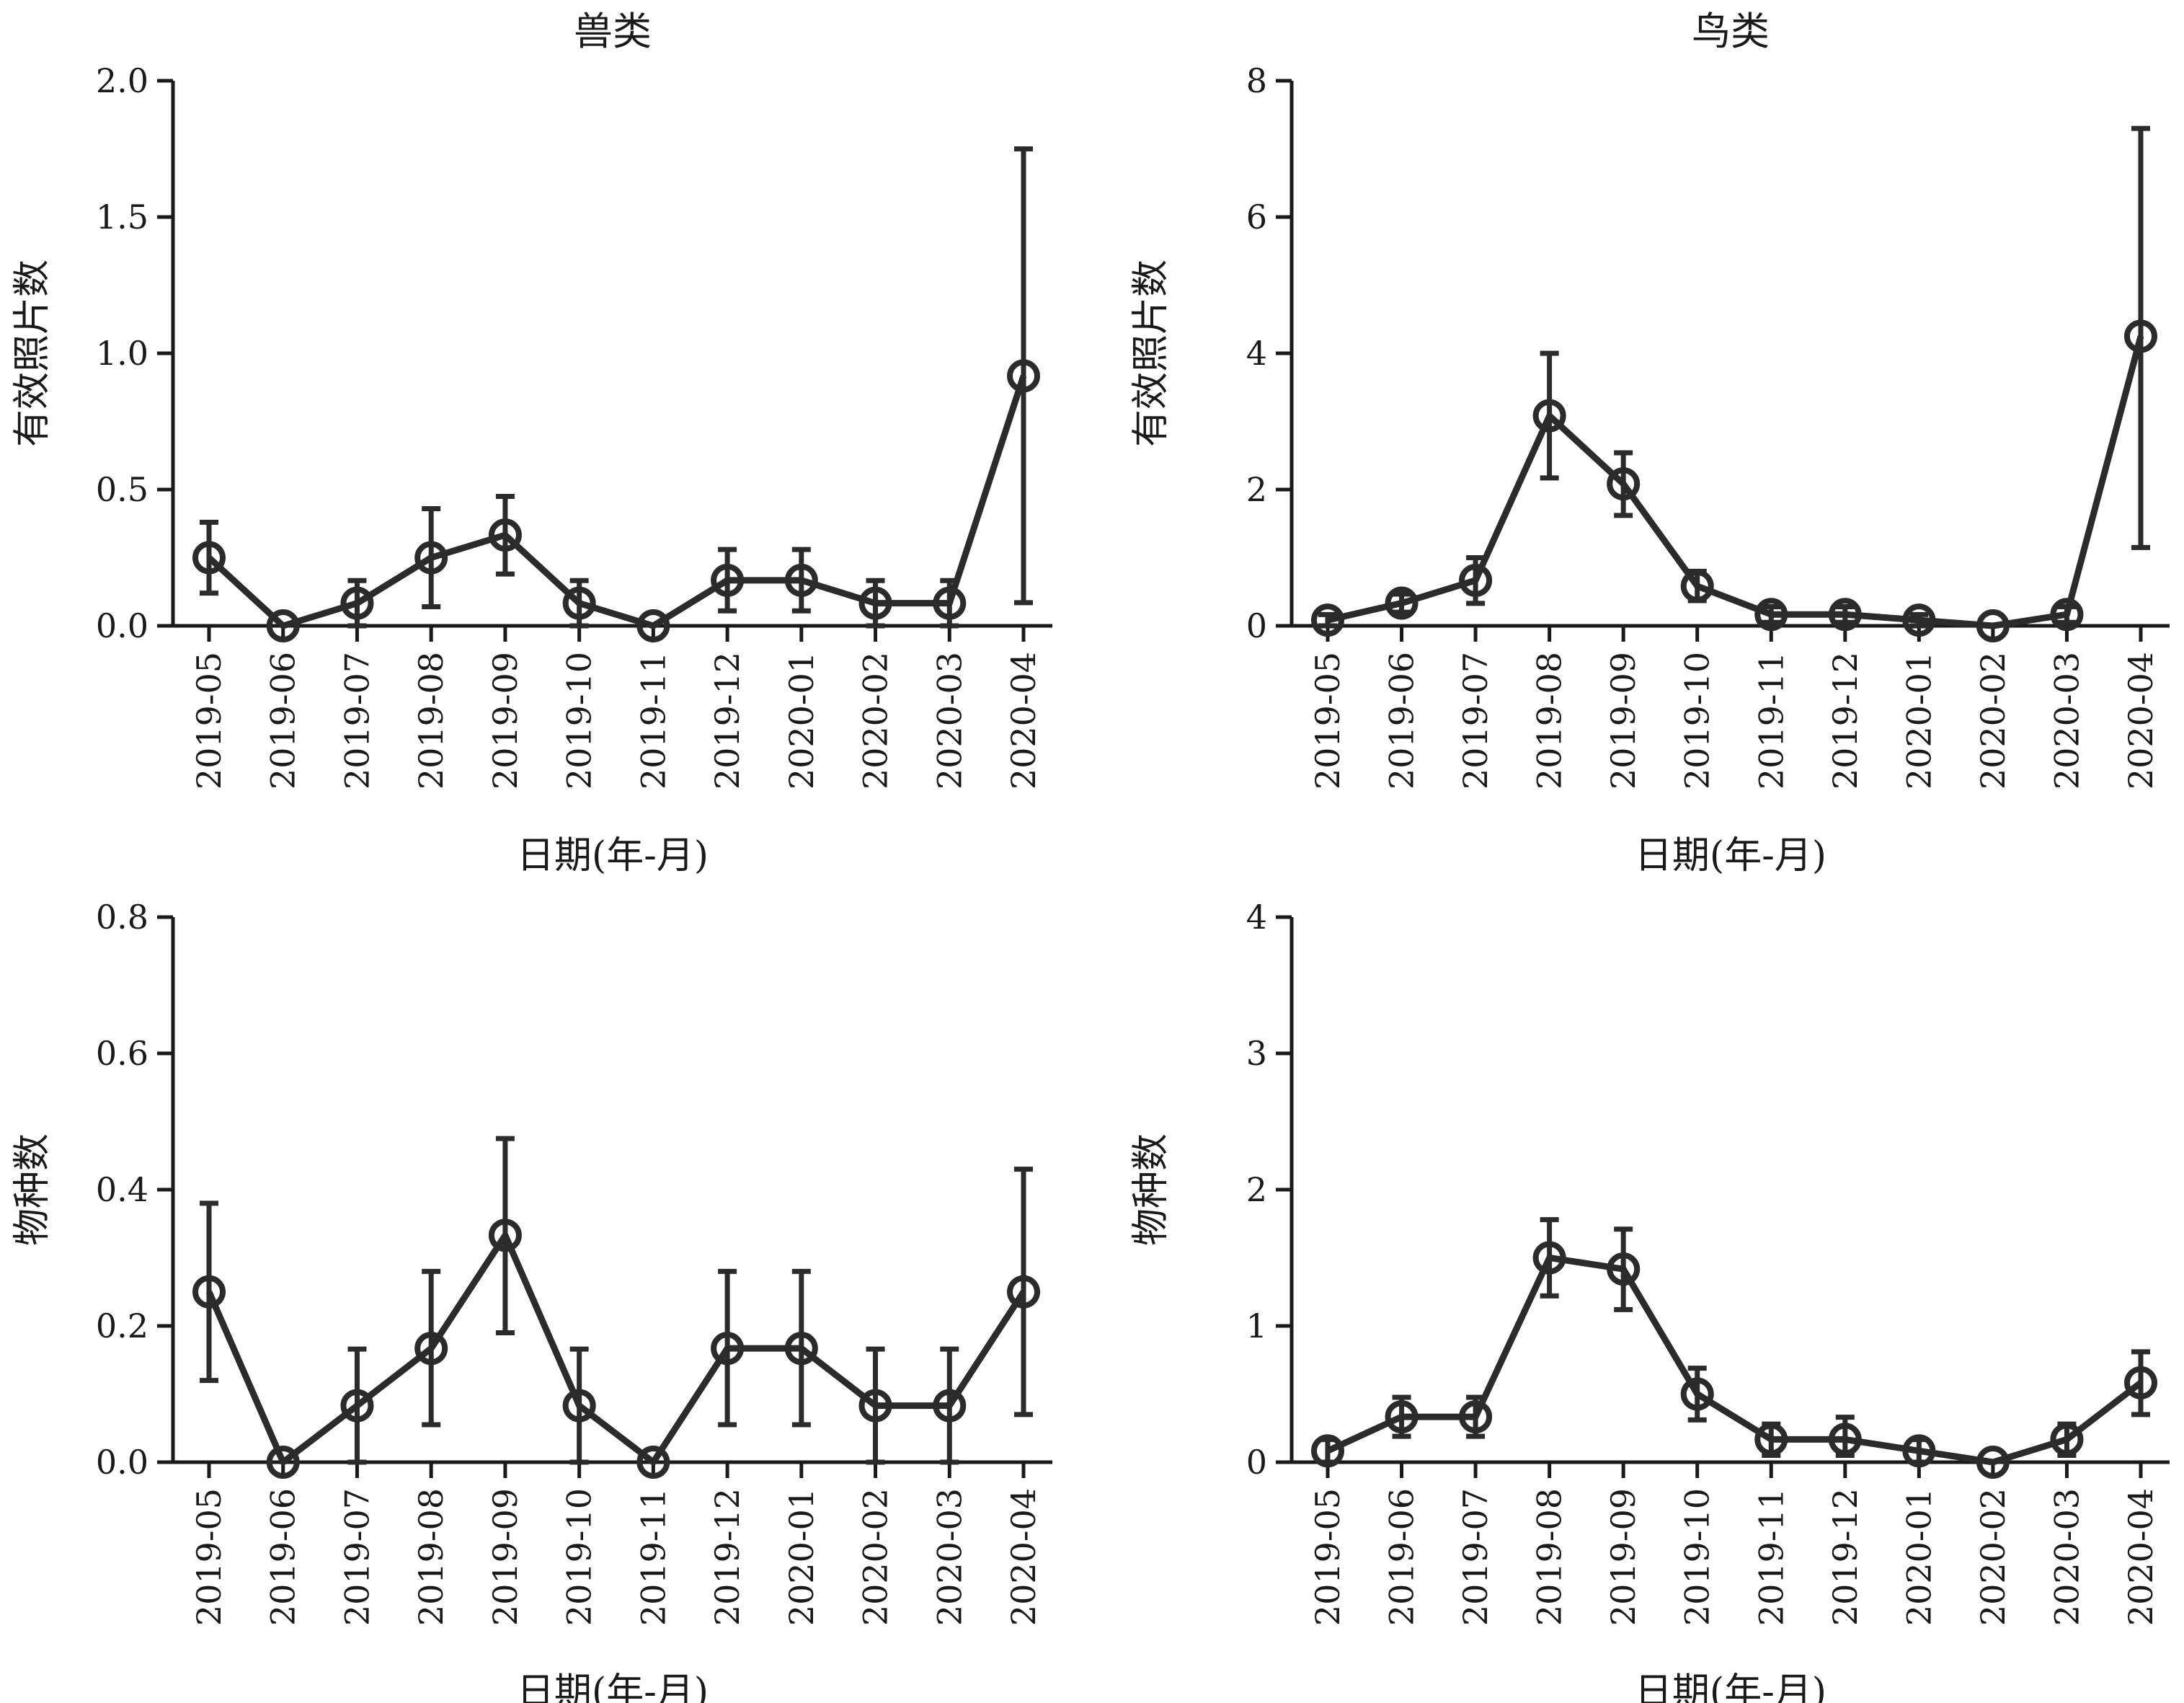 The height and width of the screenshot is (1703, 2184). Describe the element at coordinates (1256, 1189) in the screenshot. I see `y-tick-label: 2` at that location.